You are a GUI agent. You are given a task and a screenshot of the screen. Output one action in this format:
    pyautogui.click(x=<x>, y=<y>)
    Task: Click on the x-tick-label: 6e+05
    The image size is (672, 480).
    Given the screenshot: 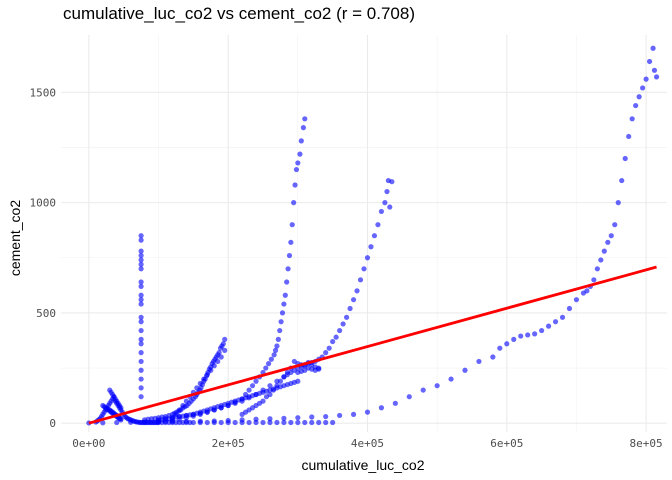 What is the action you would take?
    pyautogui.click(x=506, y=443)
    